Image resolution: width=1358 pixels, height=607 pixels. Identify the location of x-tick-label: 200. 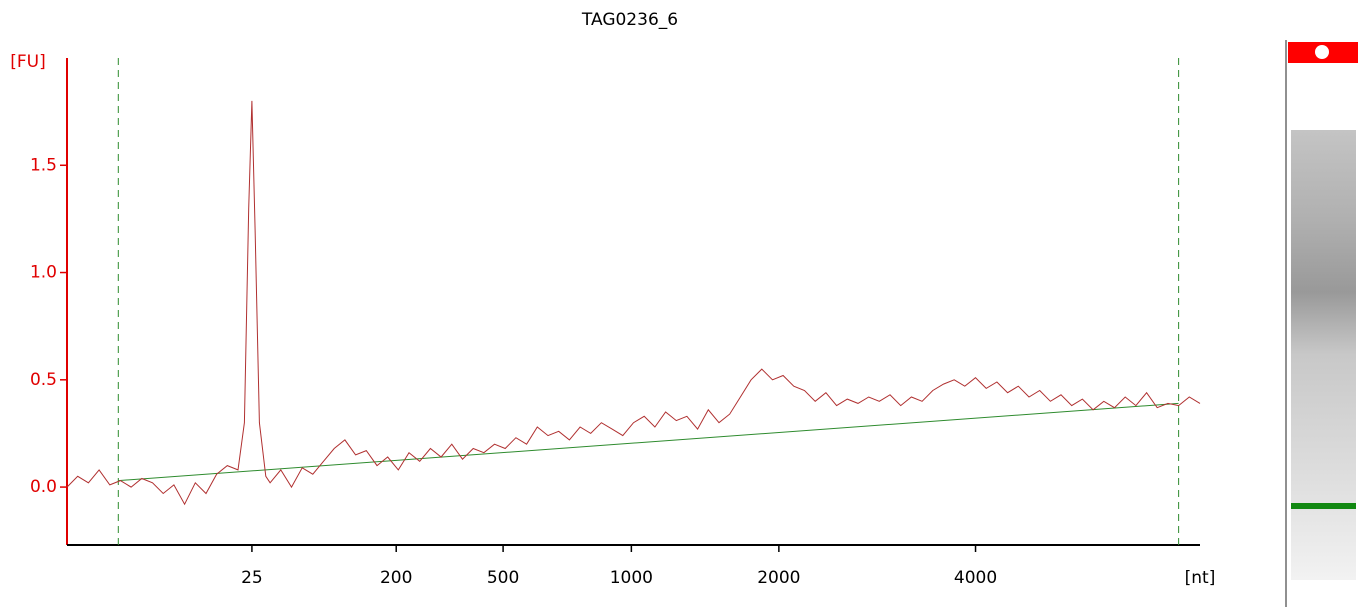
(396, 578).